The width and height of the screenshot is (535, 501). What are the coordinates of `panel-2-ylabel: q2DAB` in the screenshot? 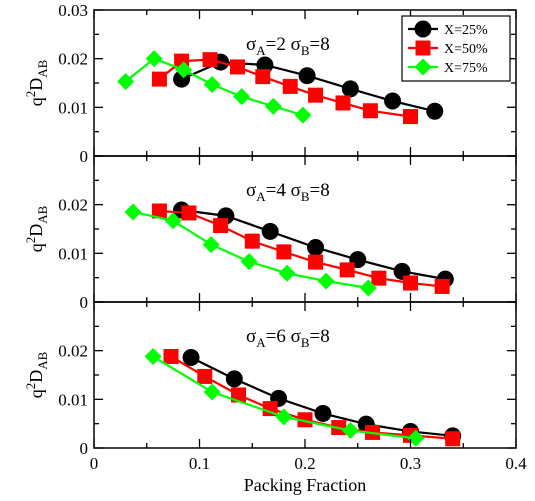 It's located at (36, 228).